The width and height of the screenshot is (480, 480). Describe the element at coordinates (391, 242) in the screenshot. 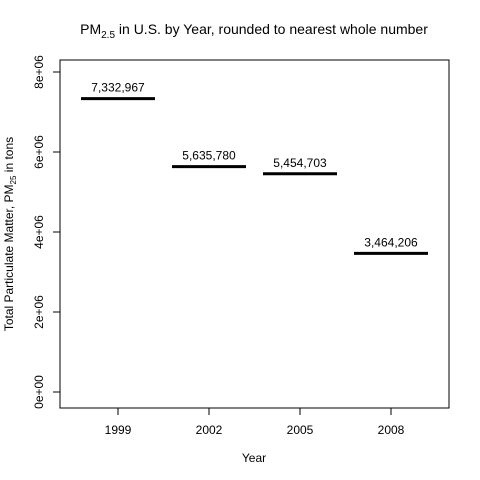

I see `value-label: 3,464,206` at that location.